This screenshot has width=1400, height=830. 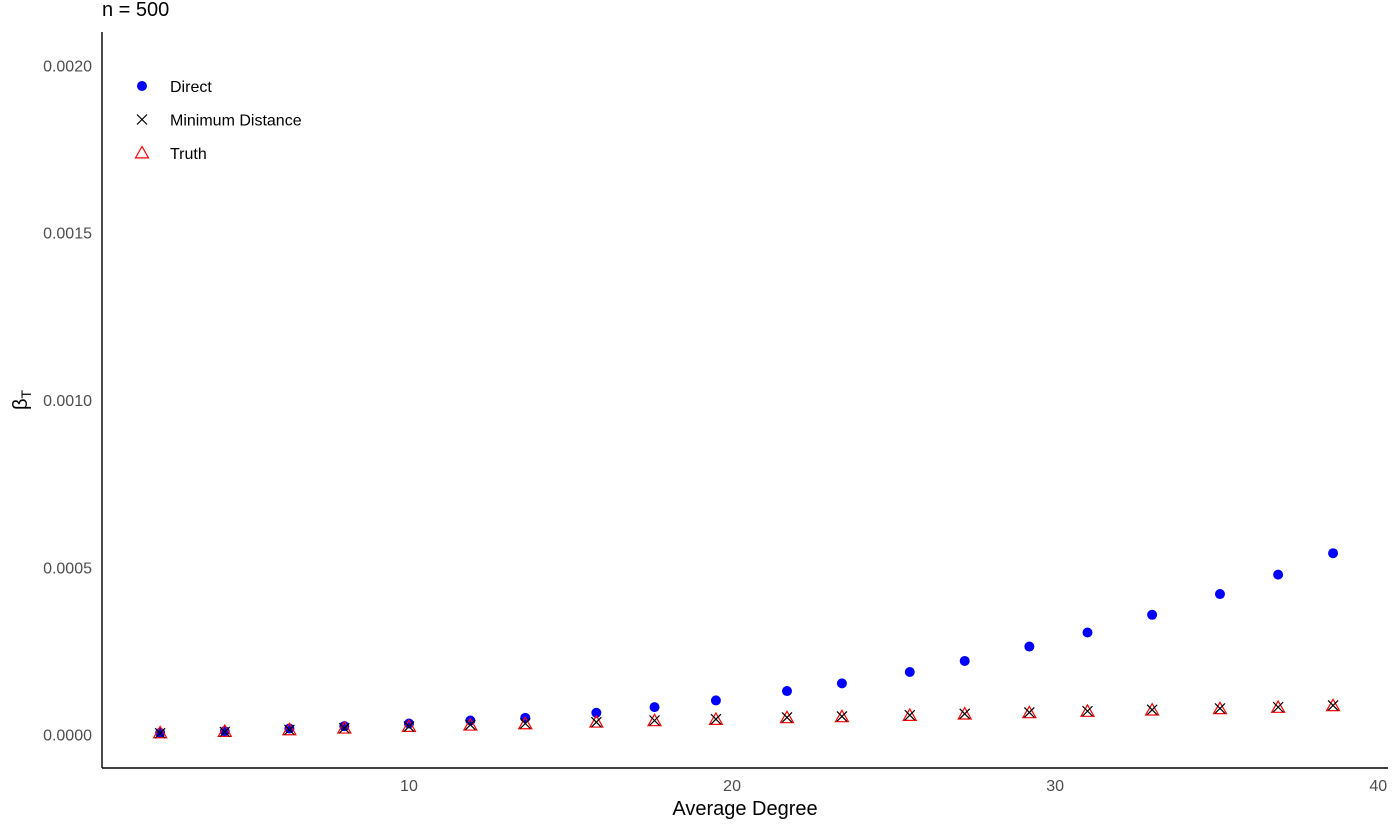 I want to click on x-tick-label: 10, so click(x=409, y=786).